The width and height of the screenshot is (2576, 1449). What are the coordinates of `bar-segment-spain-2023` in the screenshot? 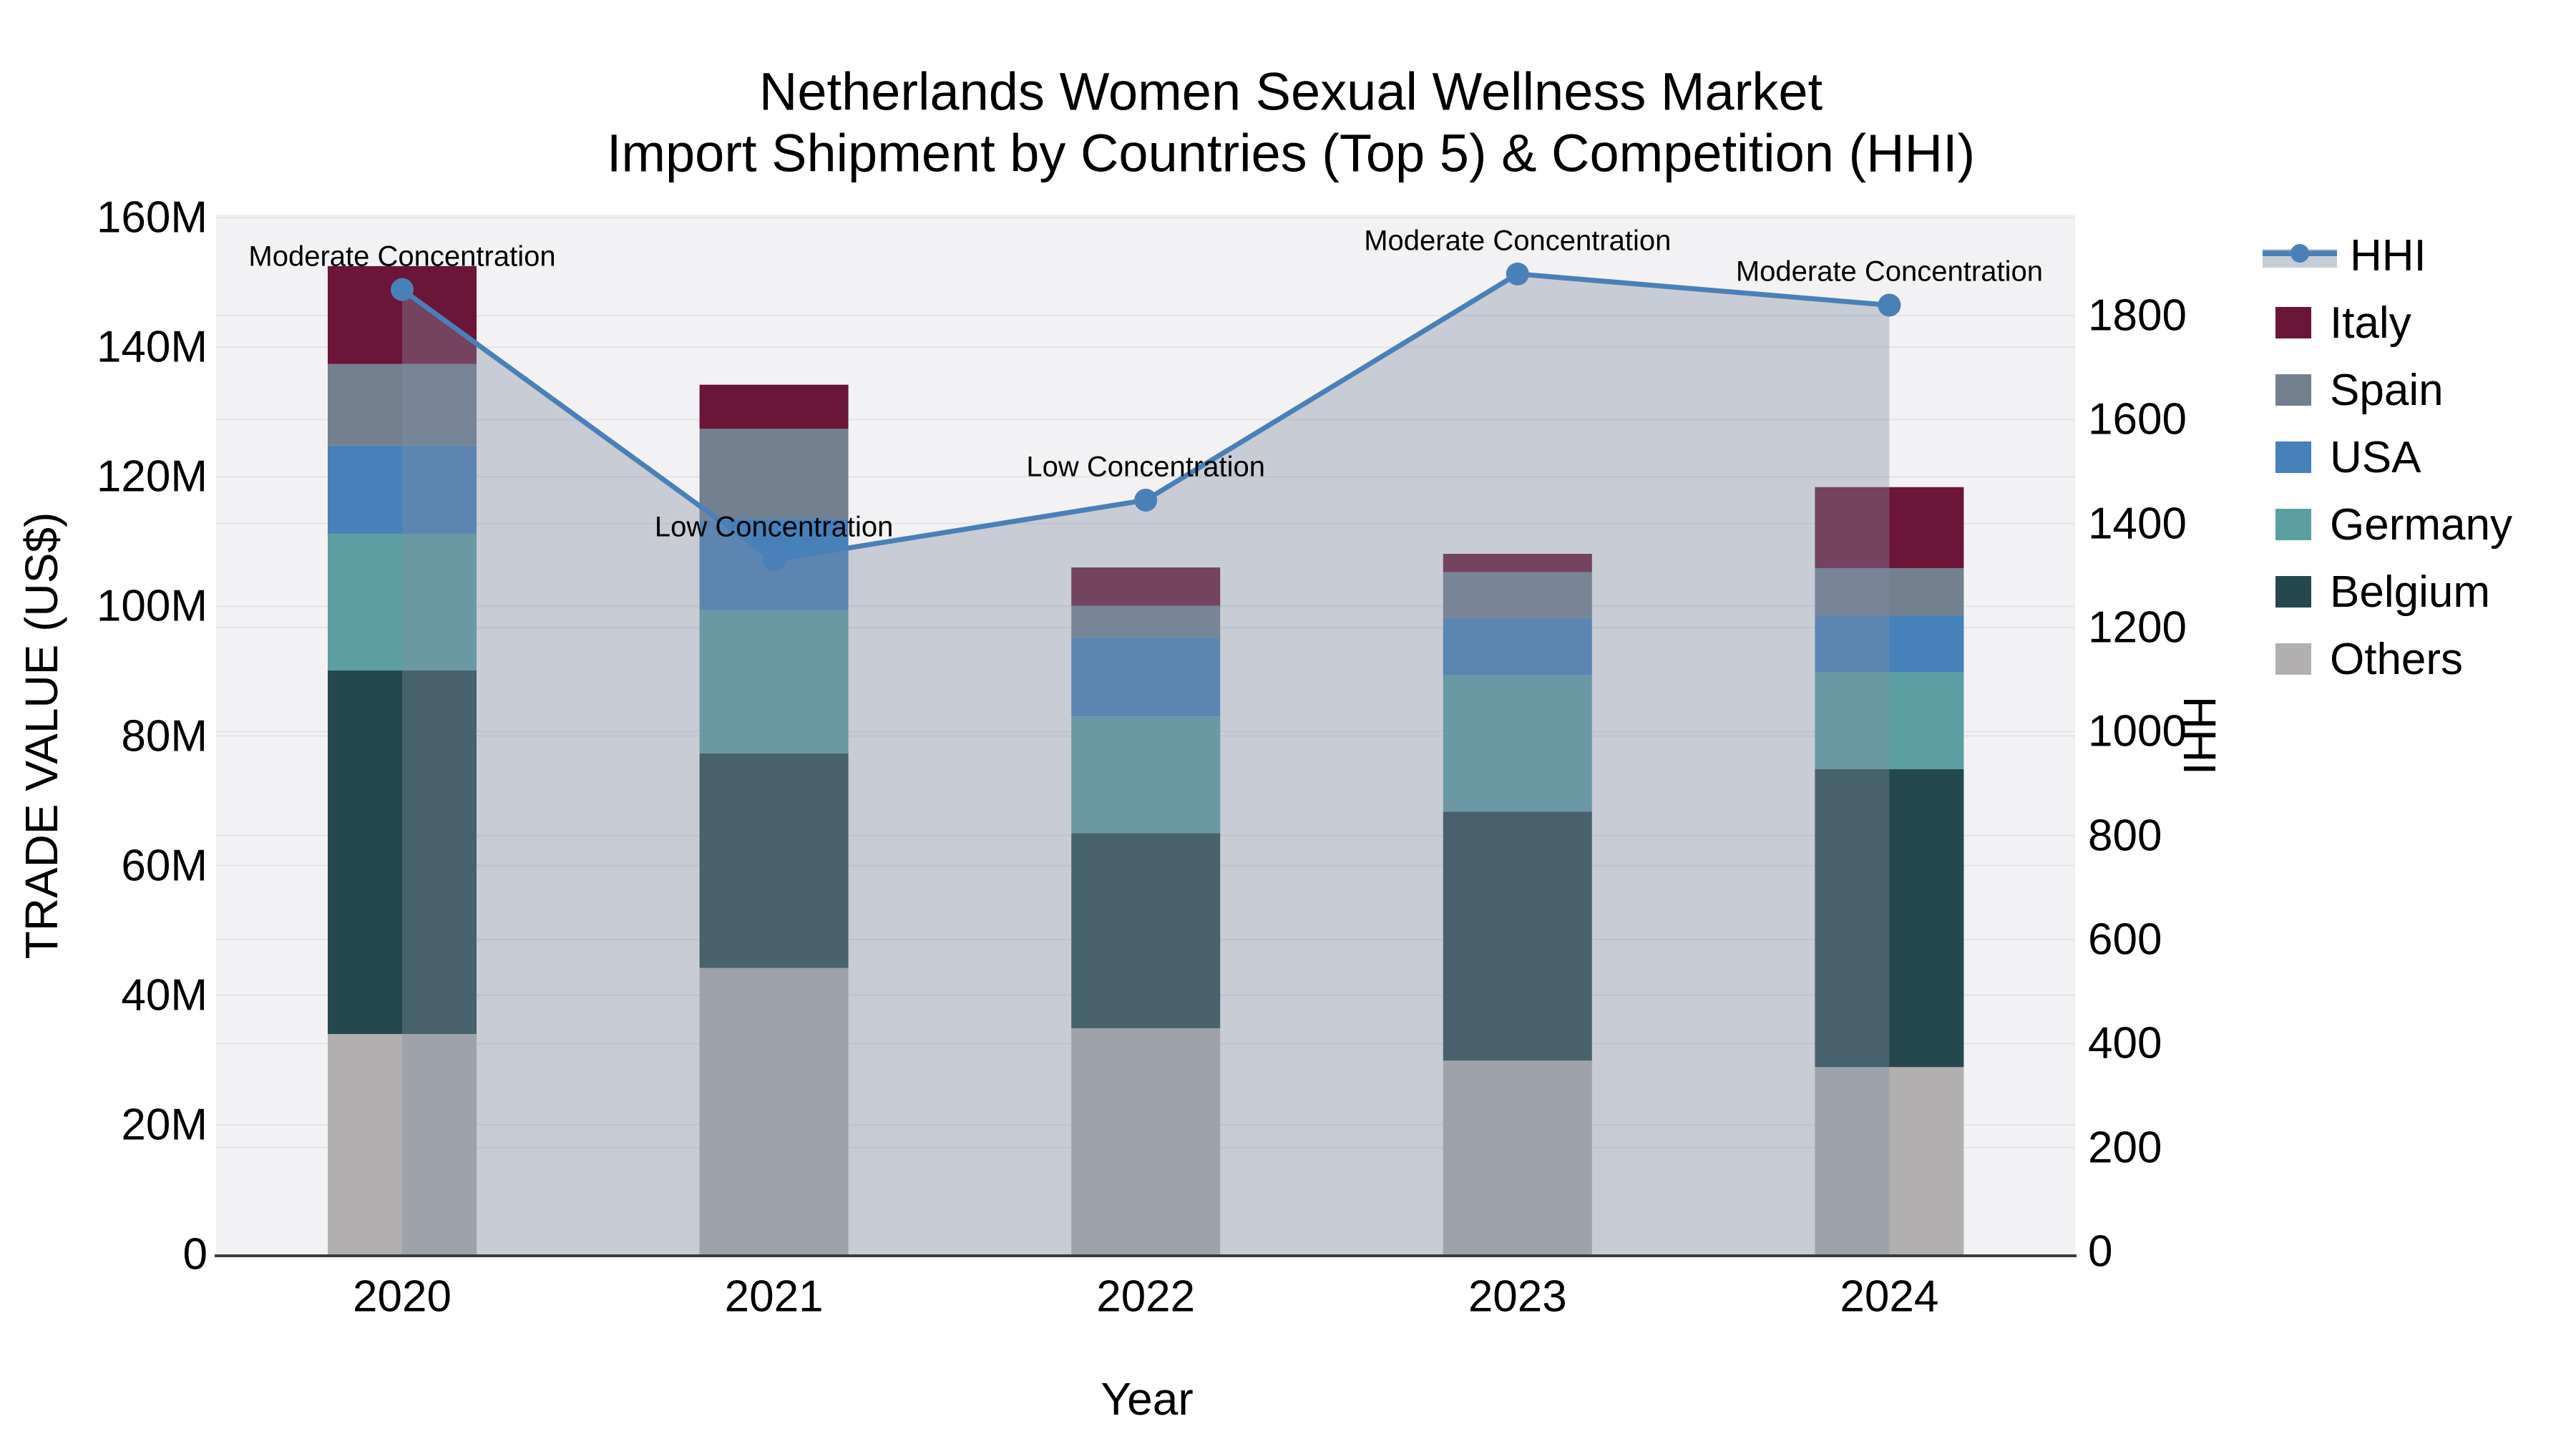 It's located at (1517, 595).